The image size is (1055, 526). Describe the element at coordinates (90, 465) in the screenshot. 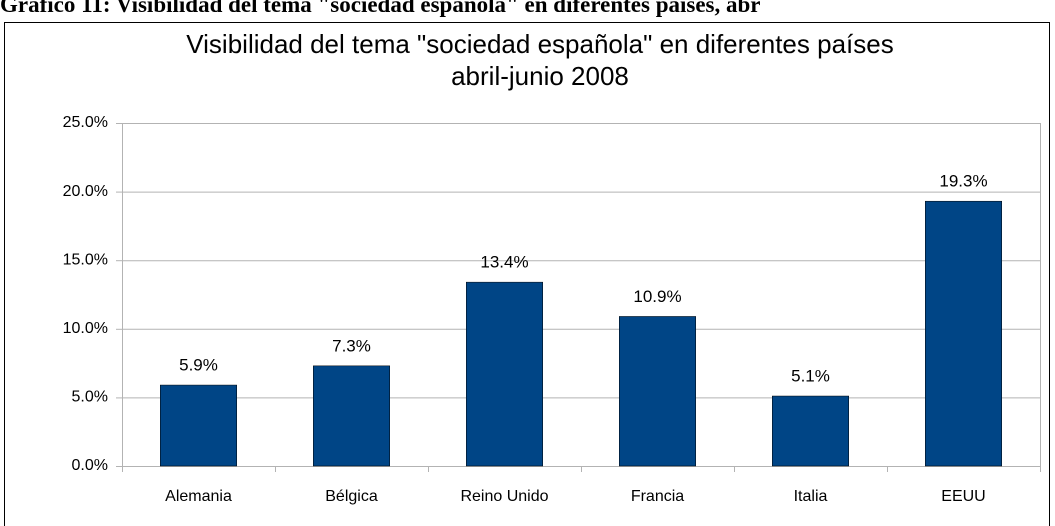

I see `y-tick-label: 0.0%` at that location.